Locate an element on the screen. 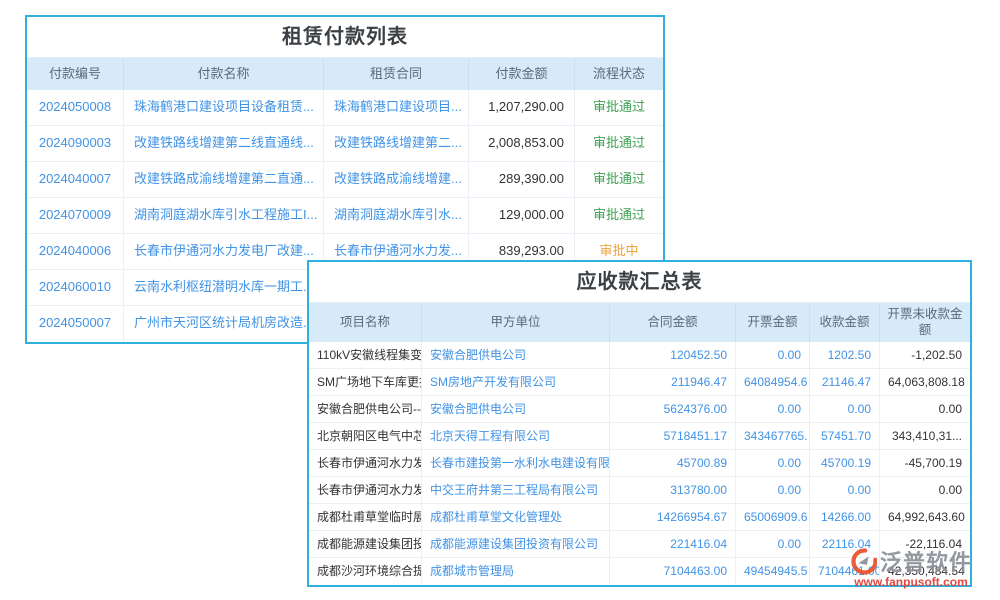 The width and height of the screenshot is (1000, 600). payment-id-link: 2024040006 is located at coordinates (75, 251).